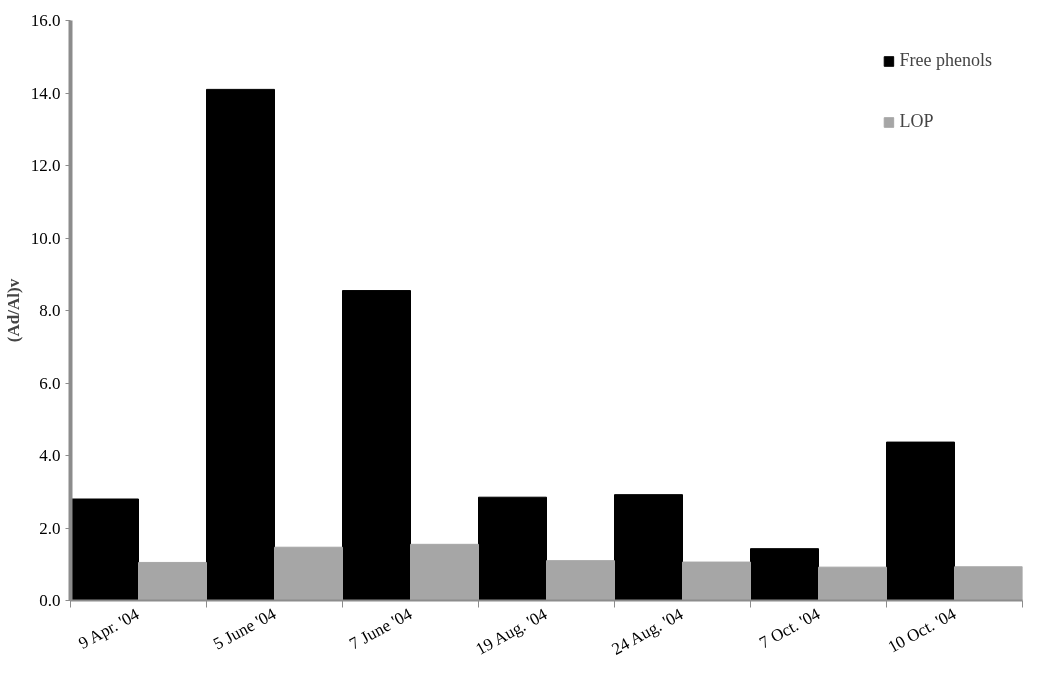 This screenshot has height=679, width=1038. I want to click on y-tick-label: 10.0, so click(45, 238).